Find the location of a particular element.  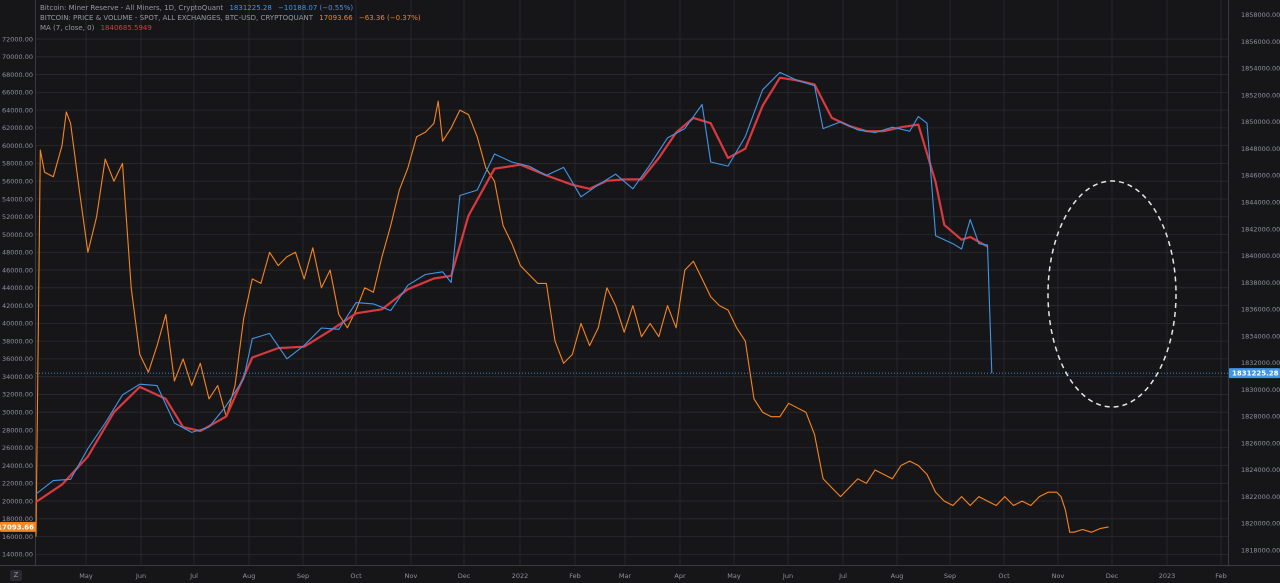

legend-series1-value: 1831225.28 is located at coordinates (250, 8).